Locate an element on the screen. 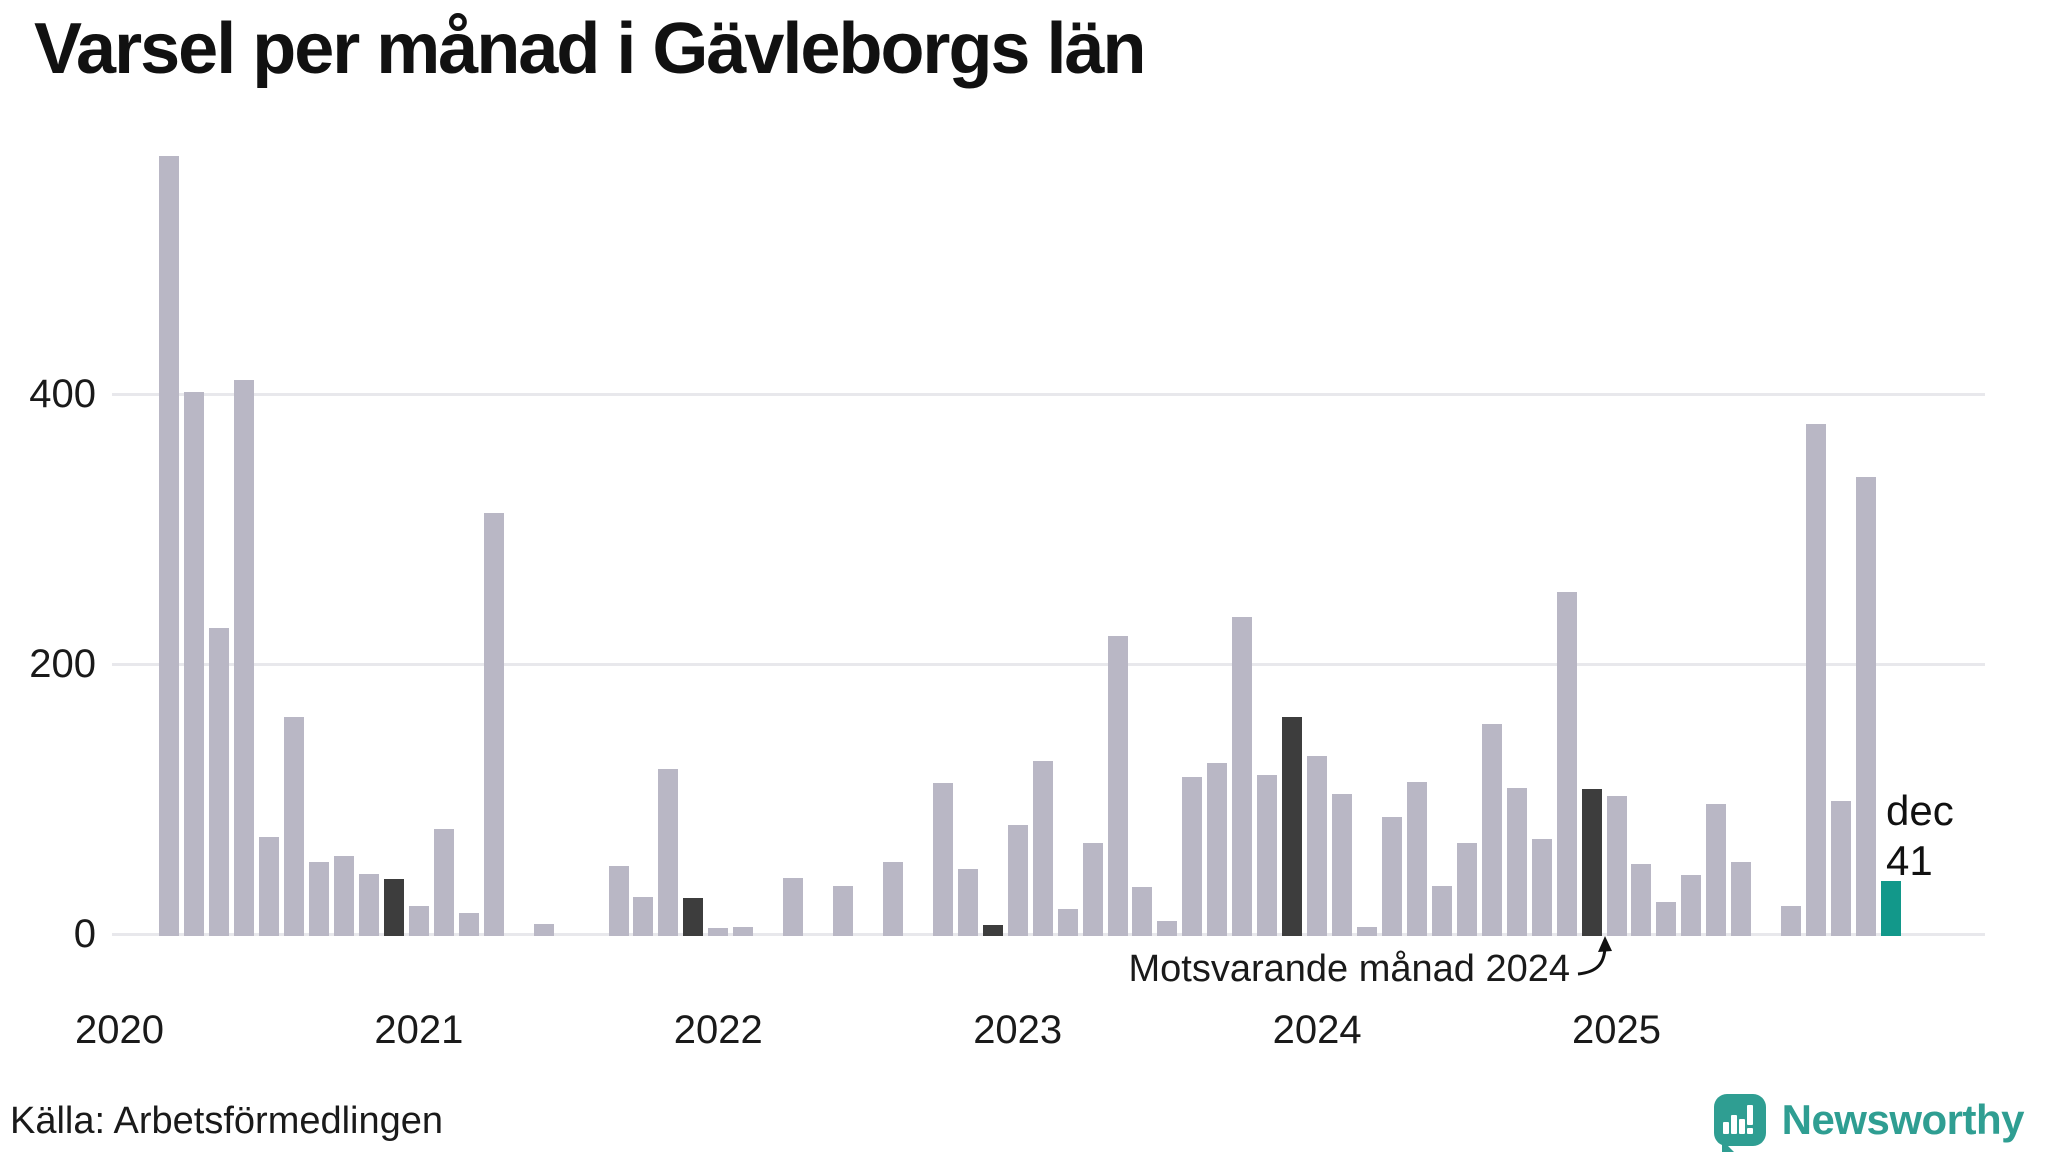 Image resolution: width=2048 pixels, height=1152 pixels. annotation-label: Motsvarande månad 2024 is located at coordinates (1349, 969).